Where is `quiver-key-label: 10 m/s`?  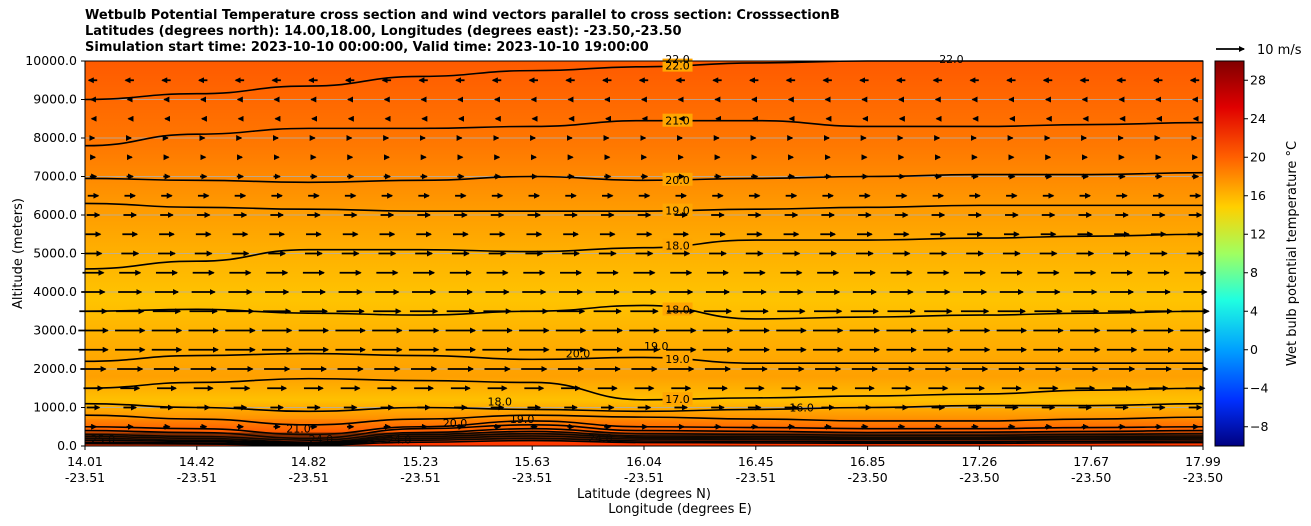 quiver-key-label: 10 m/s is located at coordinates (1279, 50).